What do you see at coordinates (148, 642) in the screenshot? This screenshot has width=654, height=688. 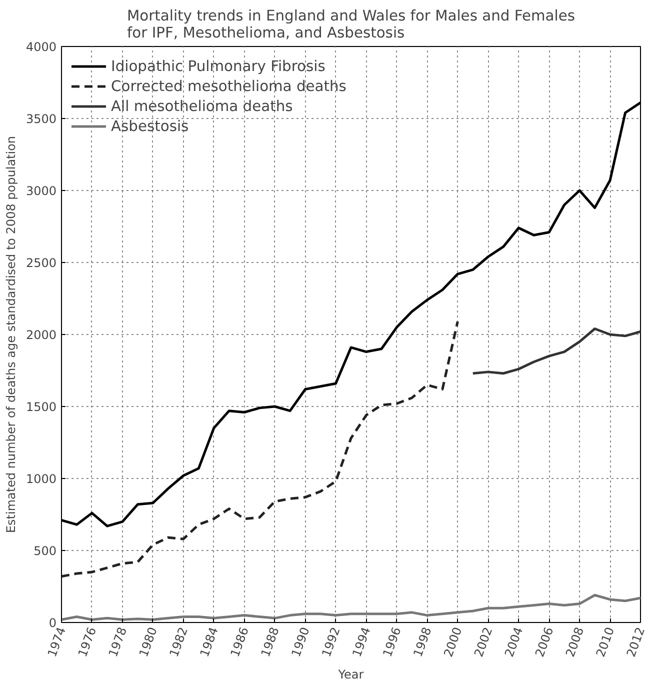 I see `x-tick-label: 1980` at bounding box center [148, 642].